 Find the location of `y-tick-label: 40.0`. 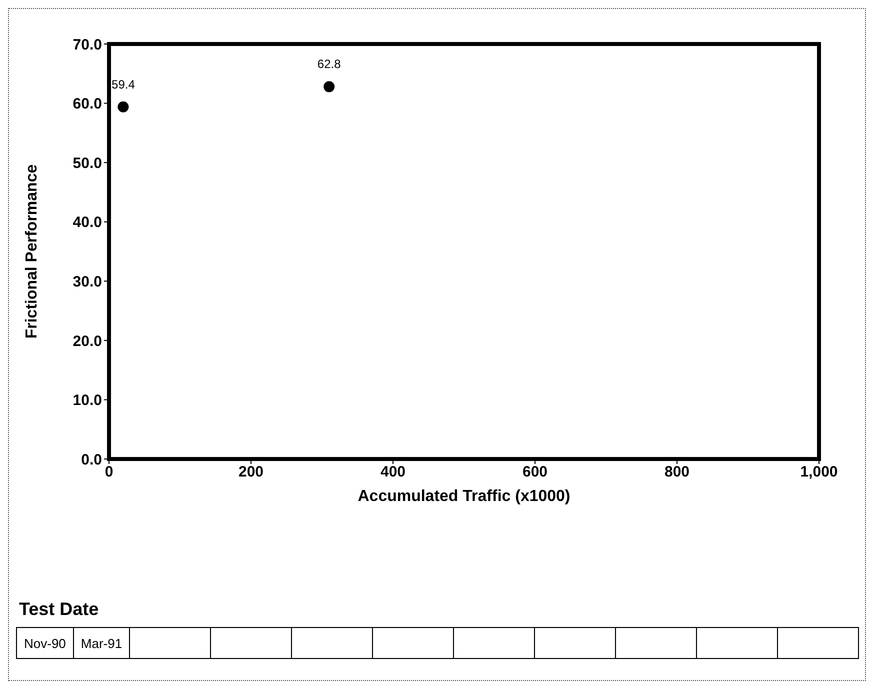

y-tick-label: 40.0 is located at coordinates (87, 223).